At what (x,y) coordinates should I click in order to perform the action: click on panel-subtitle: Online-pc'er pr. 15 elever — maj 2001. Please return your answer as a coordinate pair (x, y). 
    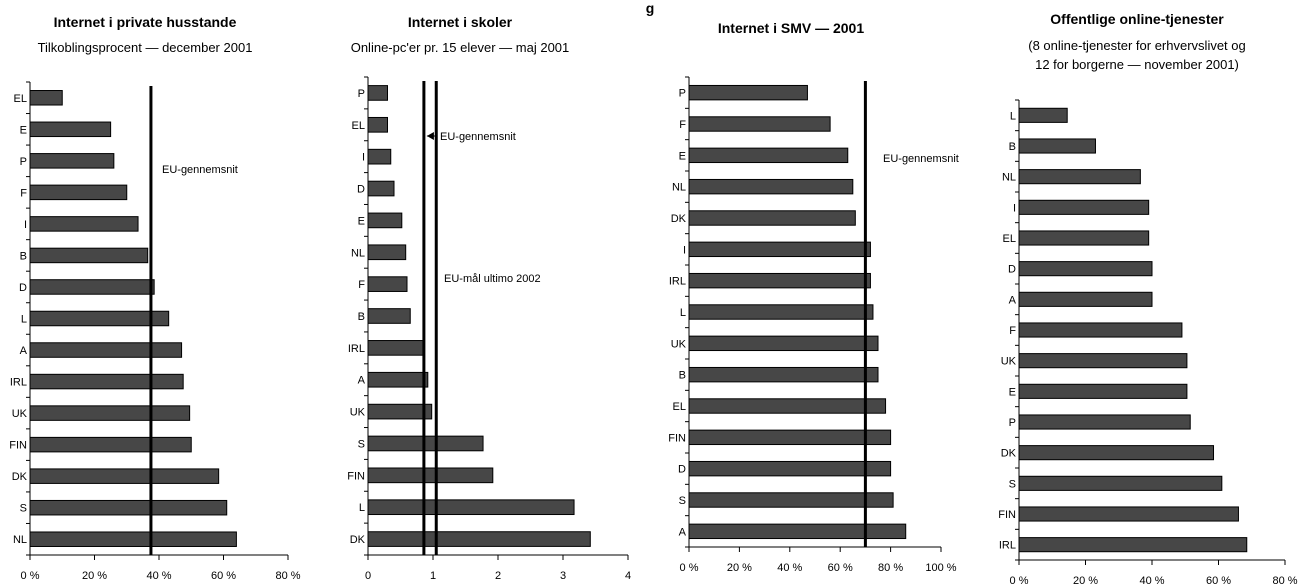
    Looking at the image, I should click on (460, 47).